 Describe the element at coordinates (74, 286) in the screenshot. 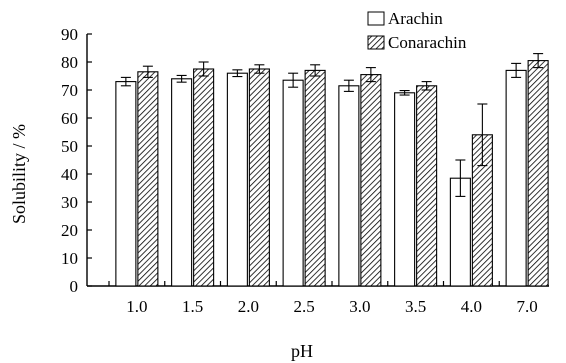

I see `y-tick-label: 0` at that location.